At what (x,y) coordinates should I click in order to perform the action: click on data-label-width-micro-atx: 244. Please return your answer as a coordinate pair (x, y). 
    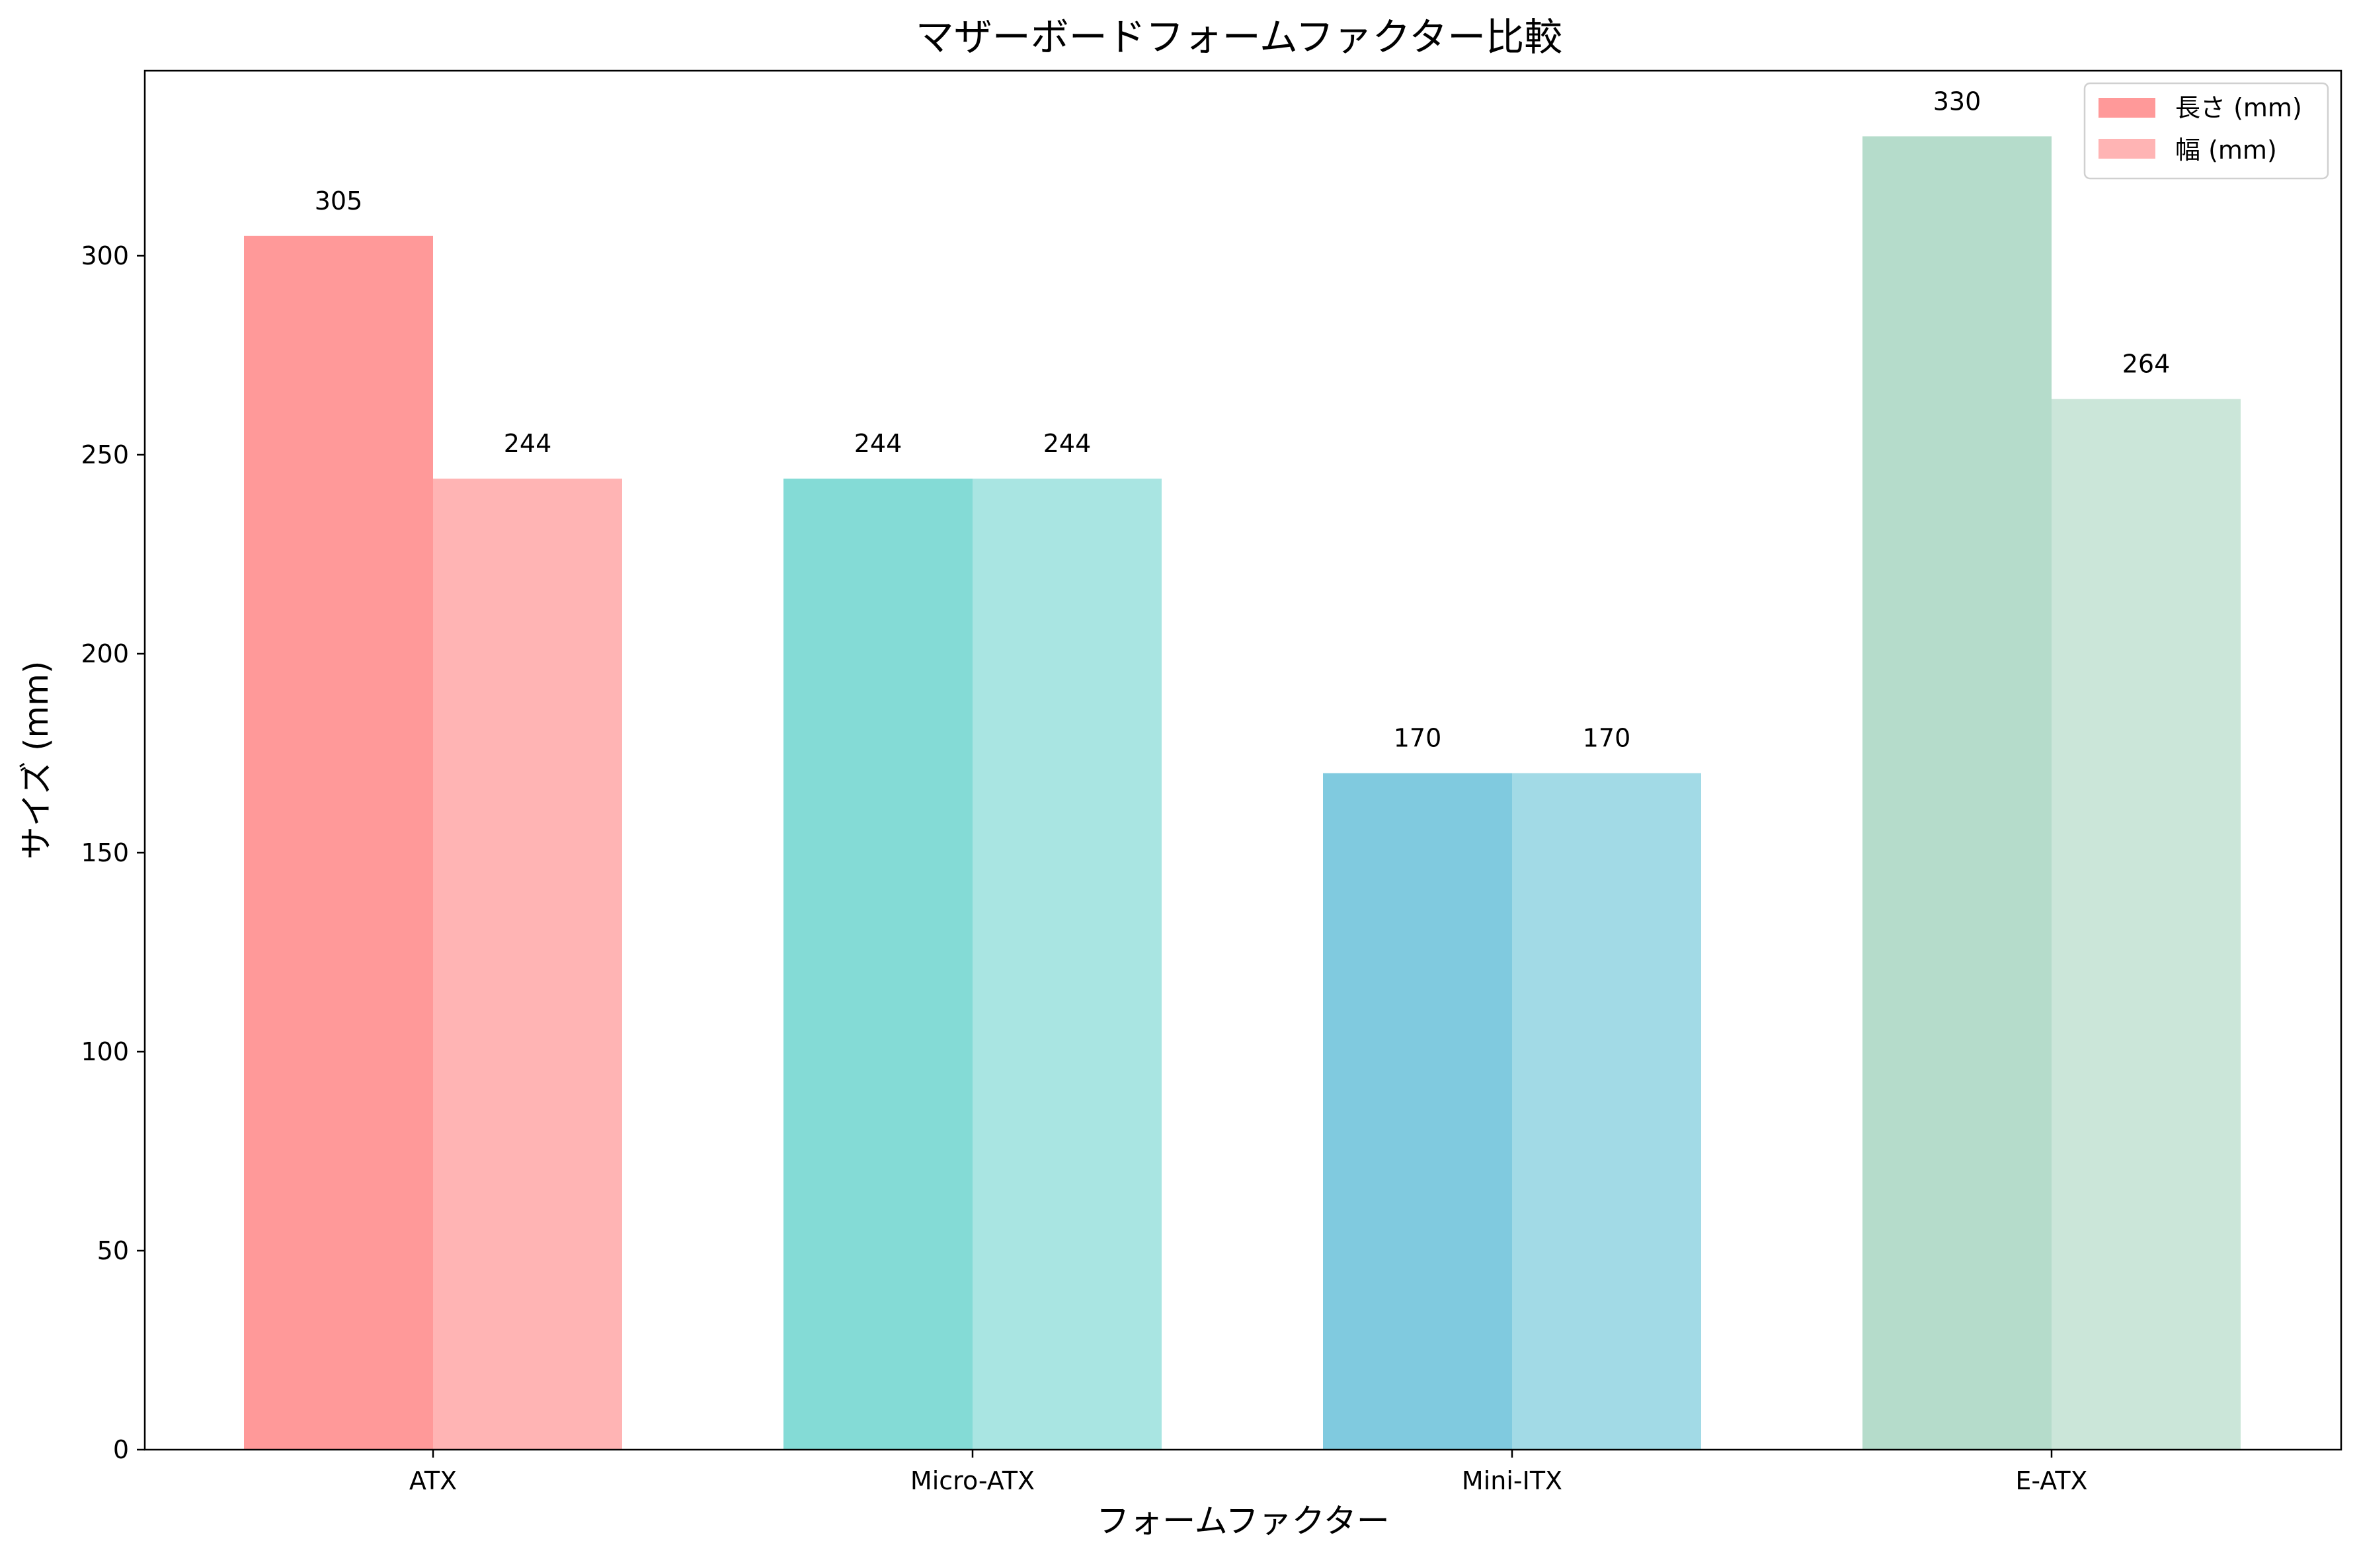
    Looking at the image, I should click on (1067, 443).